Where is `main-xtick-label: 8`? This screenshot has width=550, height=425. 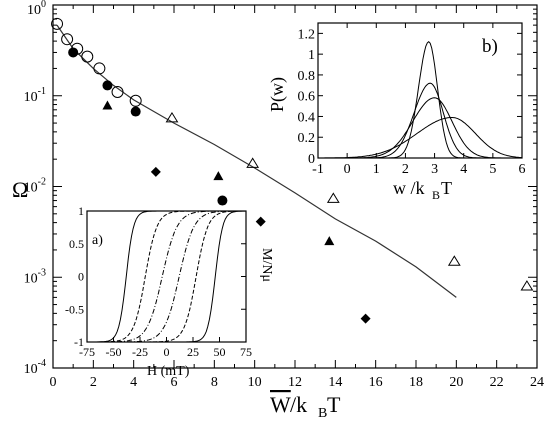
main-xtick-label: 8 is located at coordinates (214, 382).